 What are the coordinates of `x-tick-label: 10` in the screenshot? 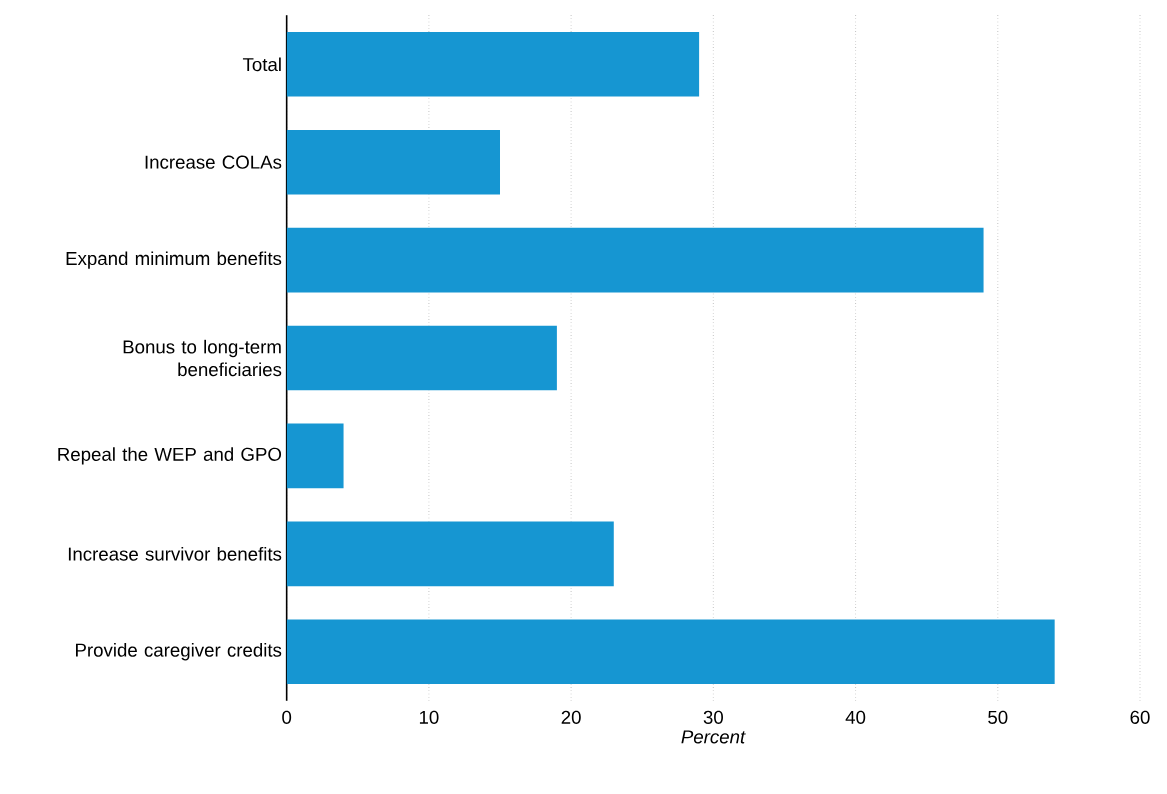 It's located at (429, 717).